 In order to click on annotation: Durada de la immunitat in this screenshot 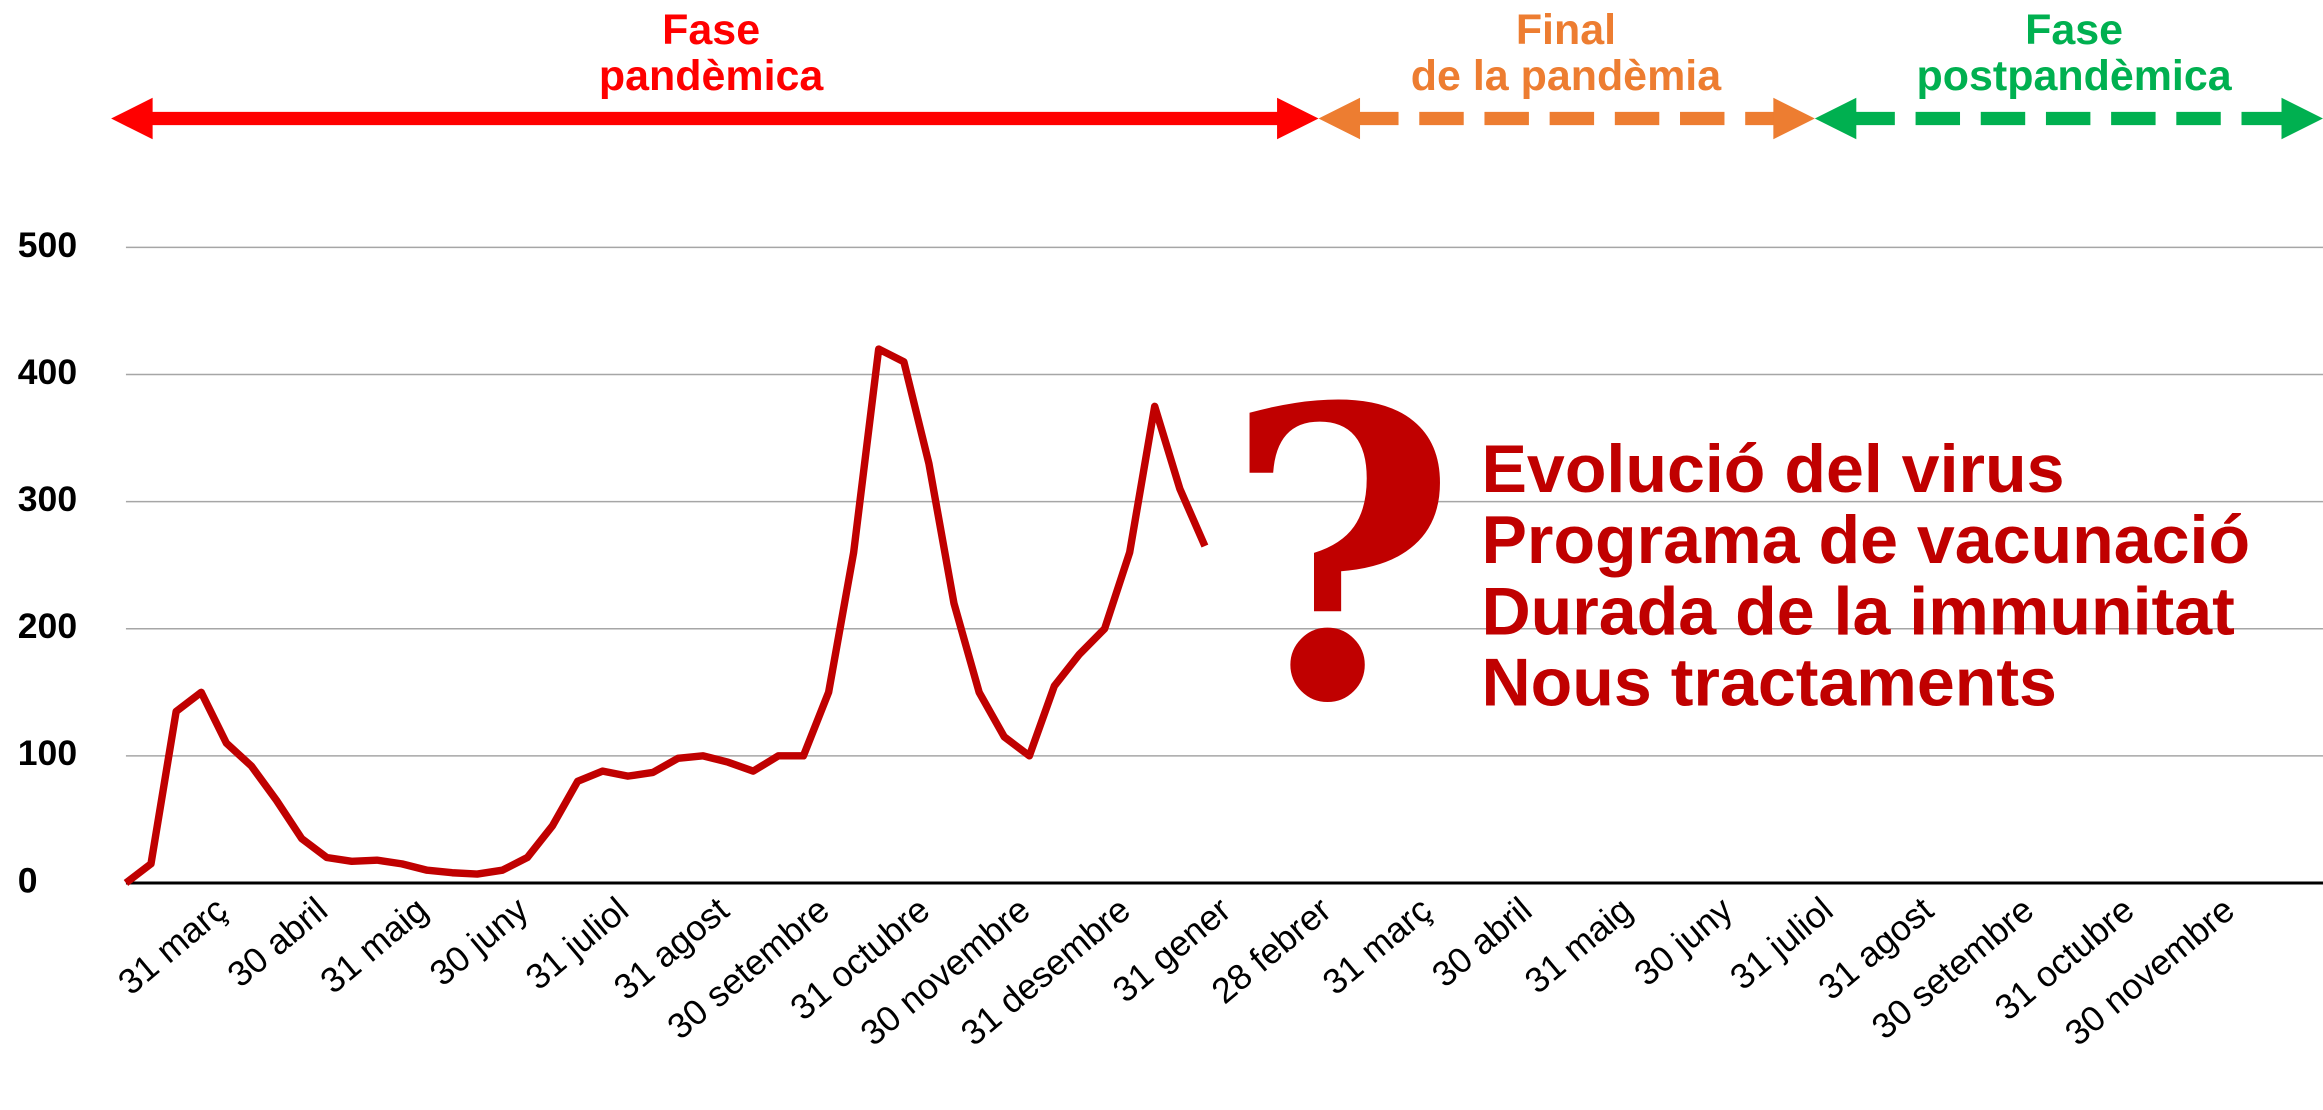, I will do `click(1858, 611)`.